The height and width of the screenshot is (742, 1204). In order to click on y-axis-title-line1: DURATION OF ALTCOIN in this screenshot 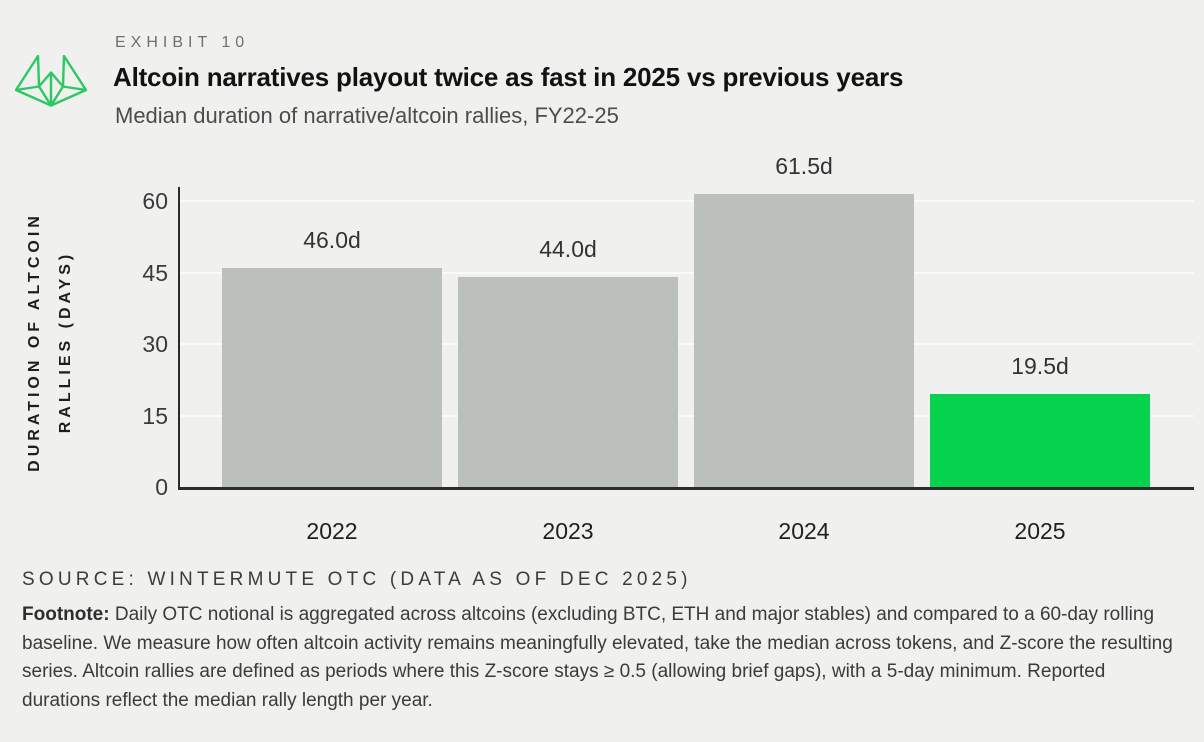, I will do `click(34, 342)`.